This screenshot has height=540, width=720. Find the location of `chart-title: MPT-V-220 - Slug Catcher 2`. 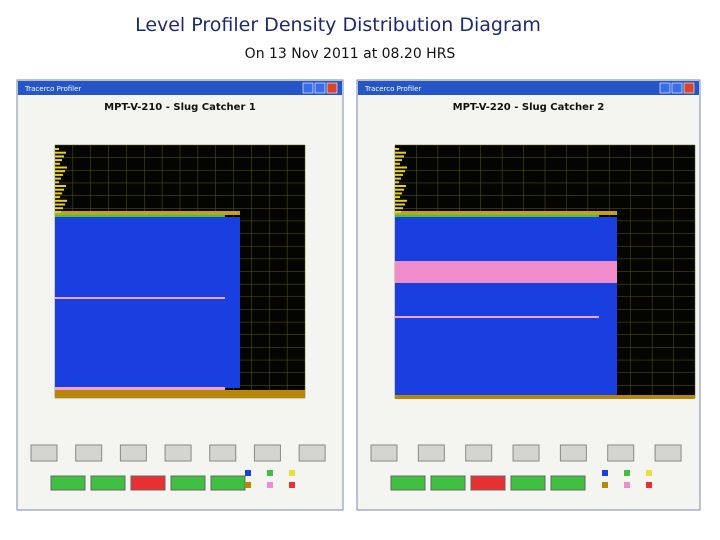

chart-title: MPT-V-220 - Slug Catcher 2 is located at coordinates (529, 107).